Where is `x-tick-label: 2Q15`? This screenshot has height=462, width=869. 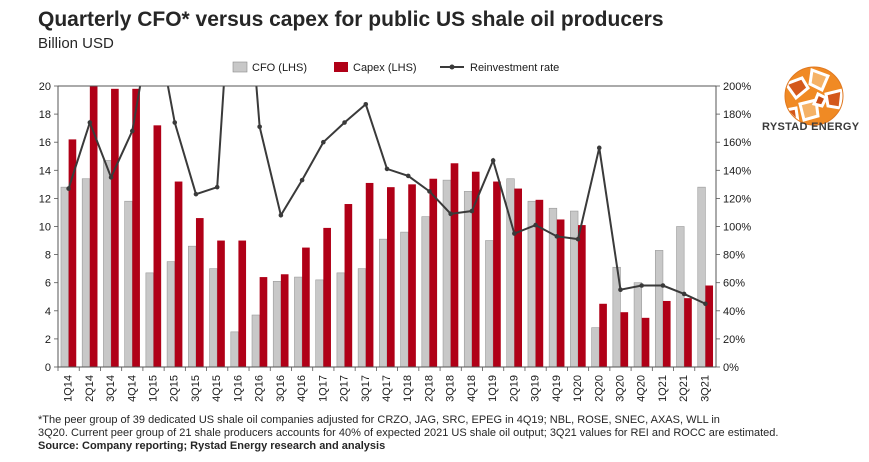 x-tick-label: 2Q15 is located at coordinates (175, 388).